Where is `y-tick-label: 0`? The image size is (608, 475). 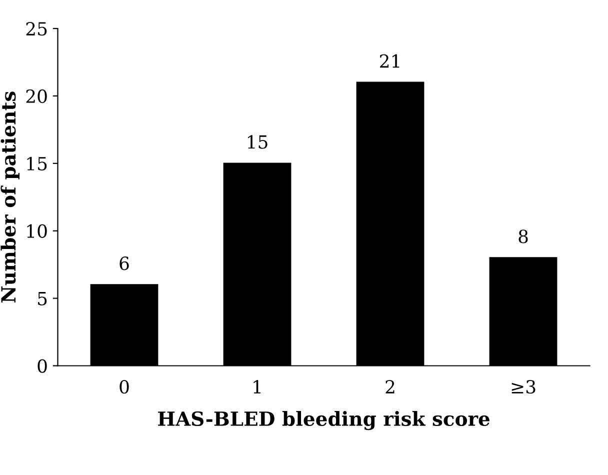
y-tick-label: 0 is located at coordinates (42, 366).